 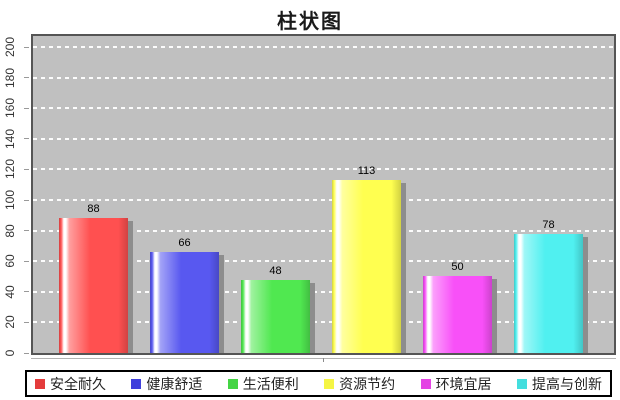 I want to click on legend-label: 生活便利, so click(x=270, y=383).